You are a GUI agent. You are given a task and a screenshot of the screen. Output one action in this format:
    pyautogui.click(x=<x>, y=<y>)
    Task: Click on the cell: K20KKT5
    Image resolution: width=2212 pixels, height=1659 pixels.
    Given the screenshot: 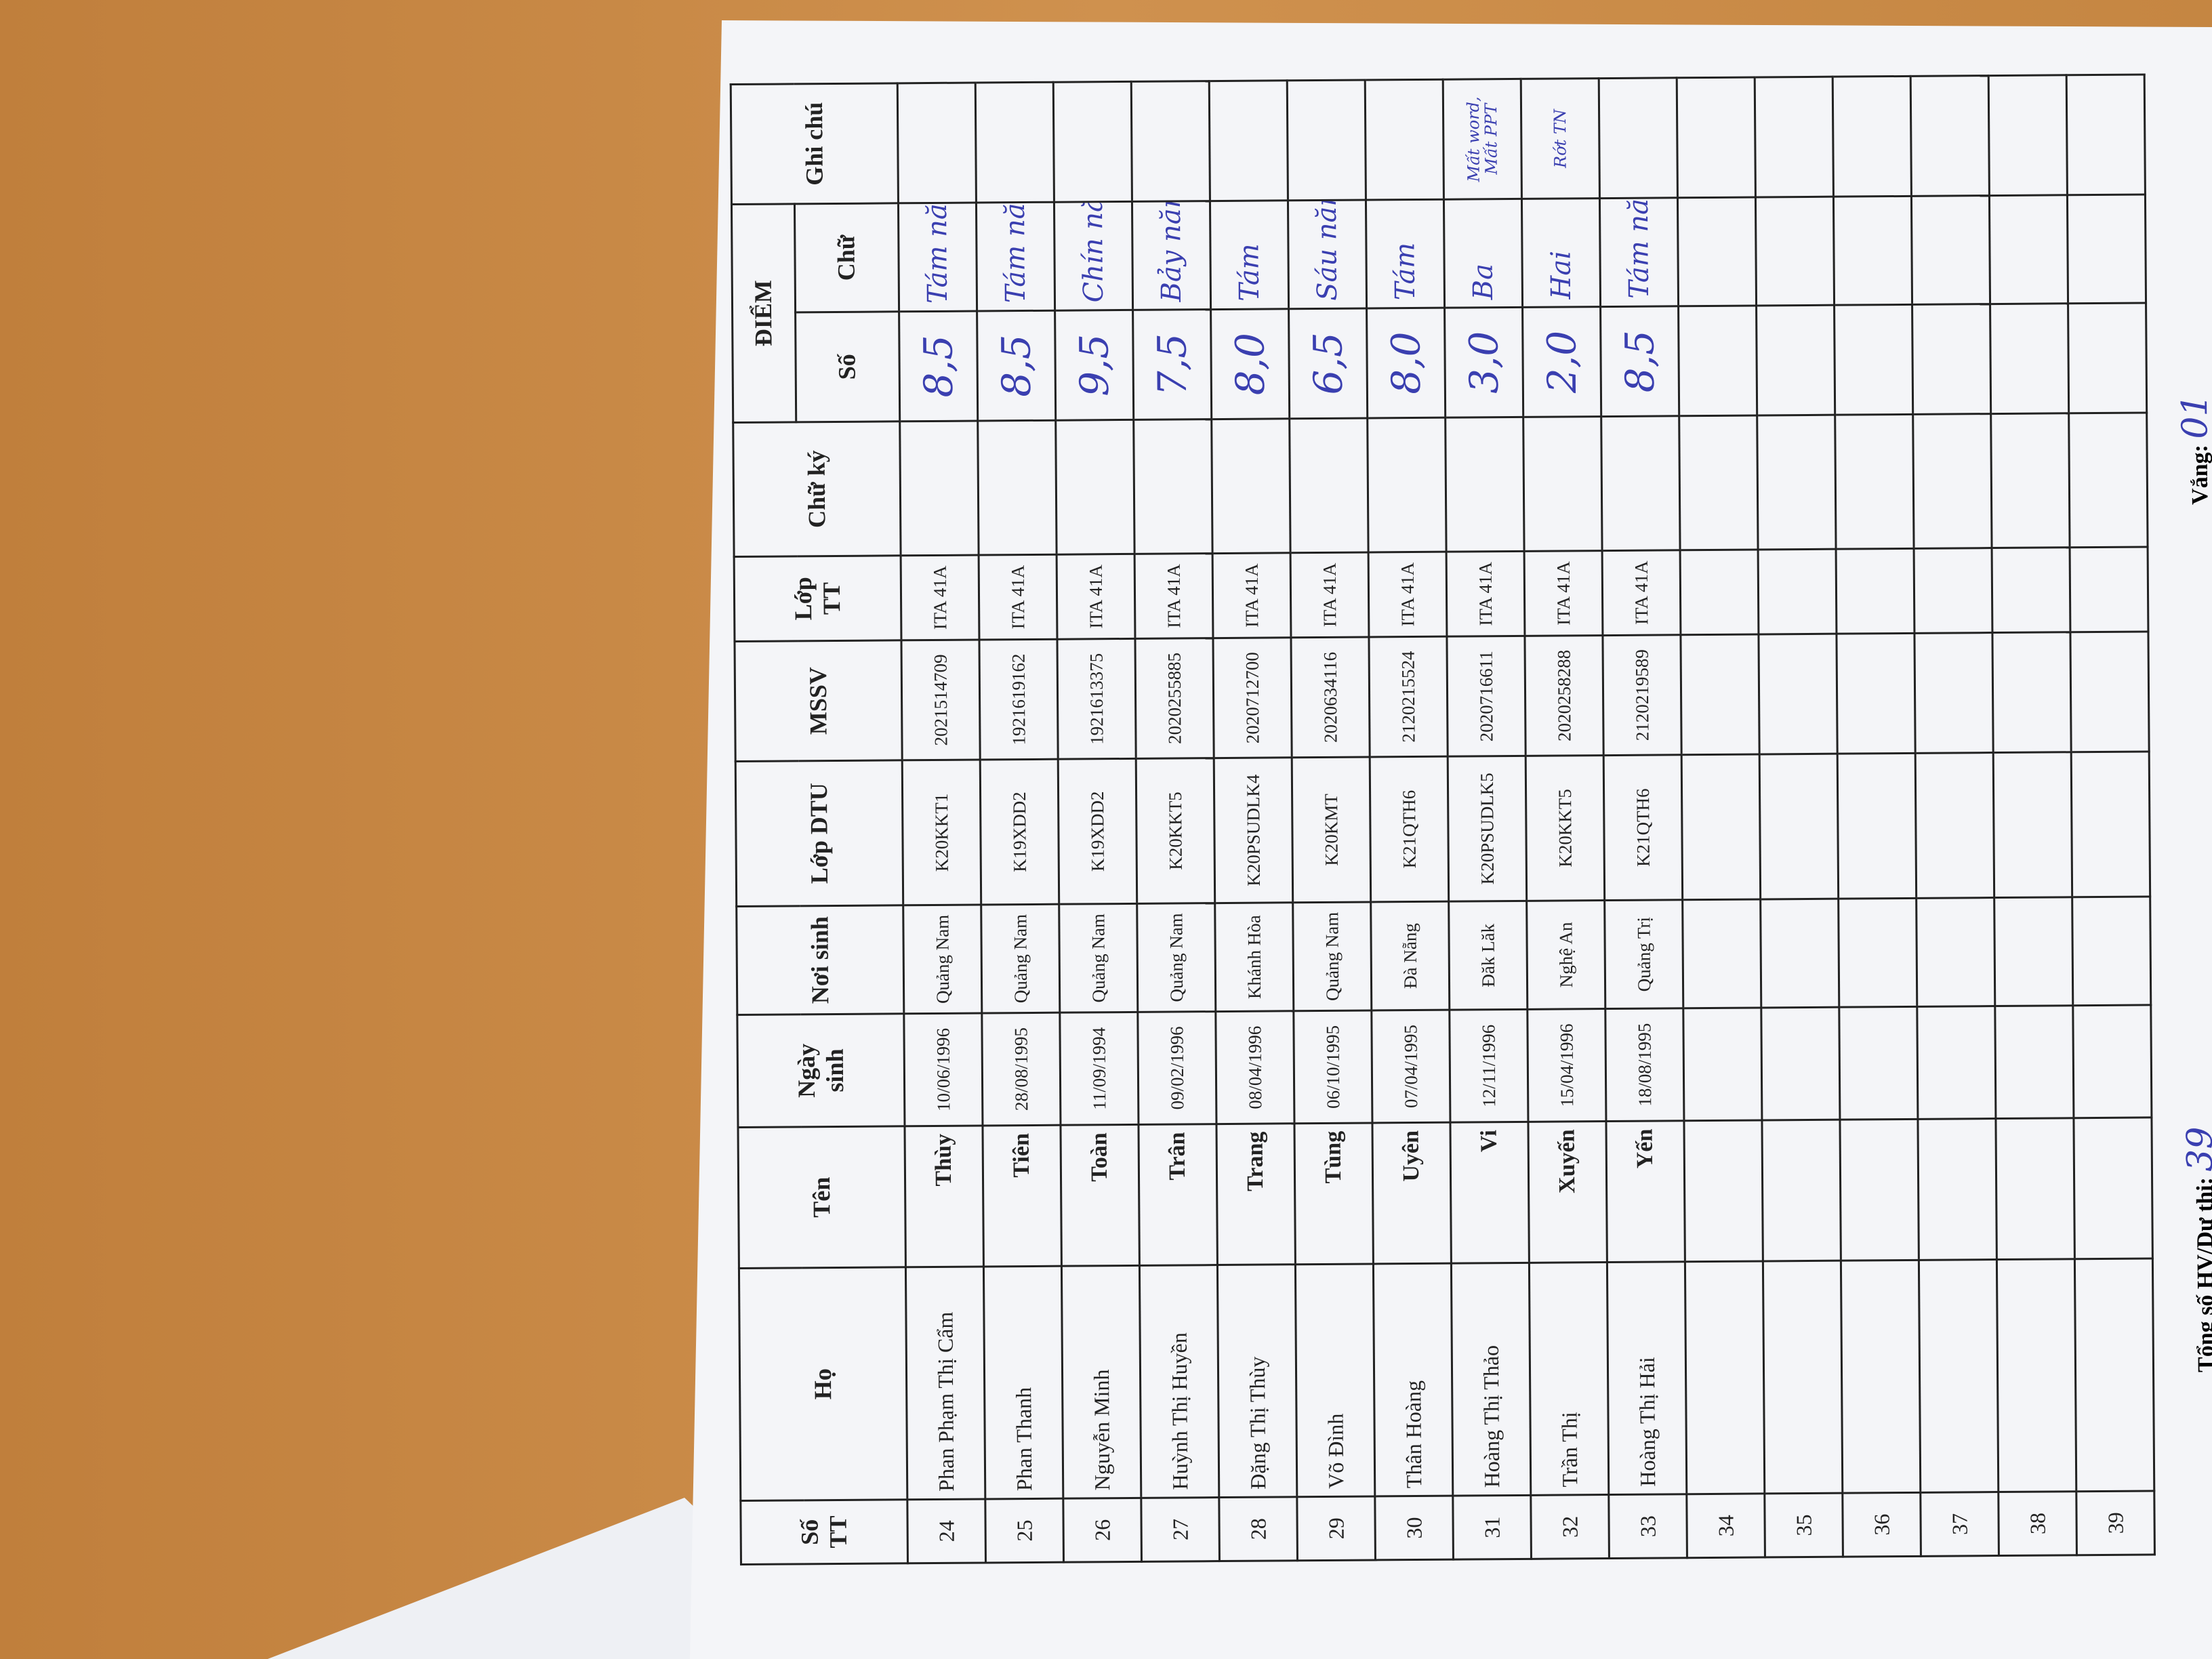 What is the action you would take?
    pyautogui.click(x=1565, y=828)
    